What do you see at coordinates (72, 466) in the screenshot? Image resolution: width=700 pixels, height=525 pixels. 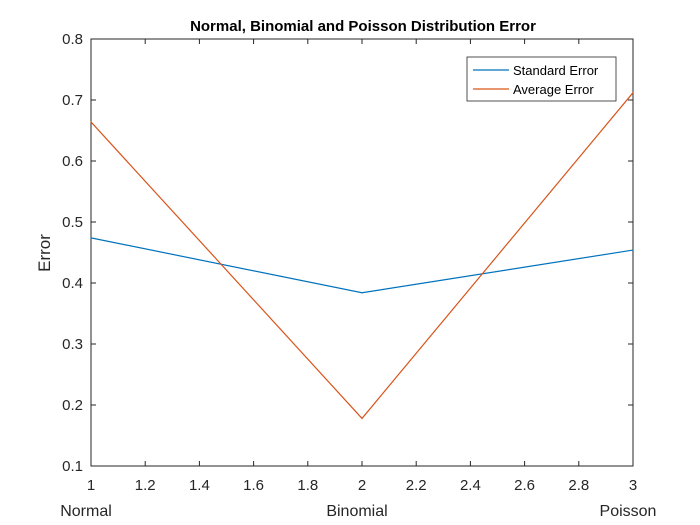 I see `y-tick-label: 0.1` at bounding box center [72, 466].